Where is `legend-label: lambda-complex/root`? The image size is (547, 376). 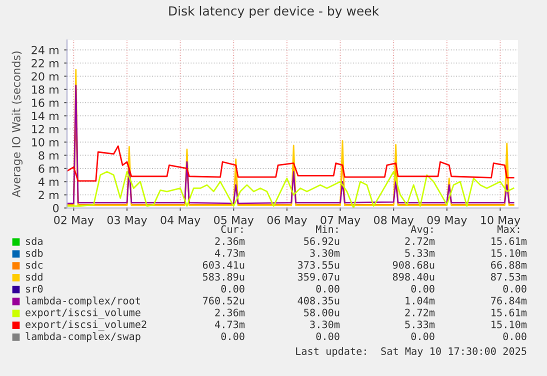 legend-label: lambda-complex/root is located at coordinates (83, 301).